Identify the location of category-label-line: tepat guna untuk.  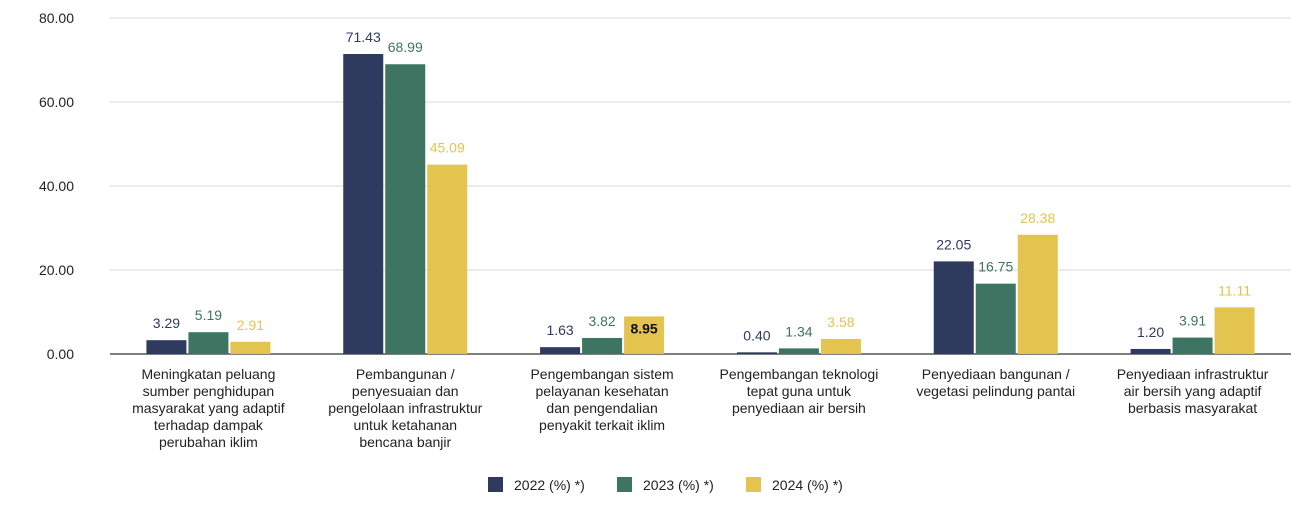
(799, 391).